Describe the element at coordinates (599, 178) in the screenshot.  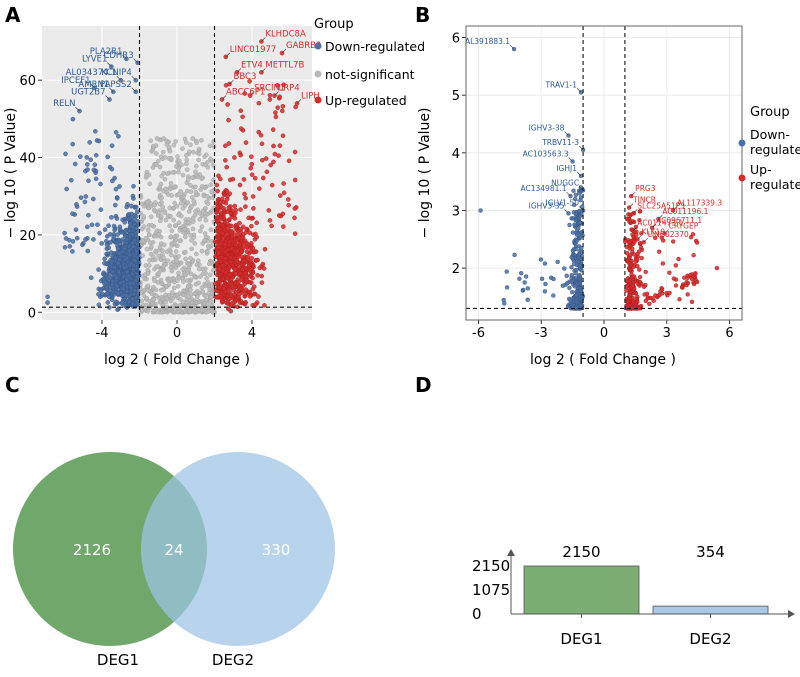
I see `panel-b-points` at that location.